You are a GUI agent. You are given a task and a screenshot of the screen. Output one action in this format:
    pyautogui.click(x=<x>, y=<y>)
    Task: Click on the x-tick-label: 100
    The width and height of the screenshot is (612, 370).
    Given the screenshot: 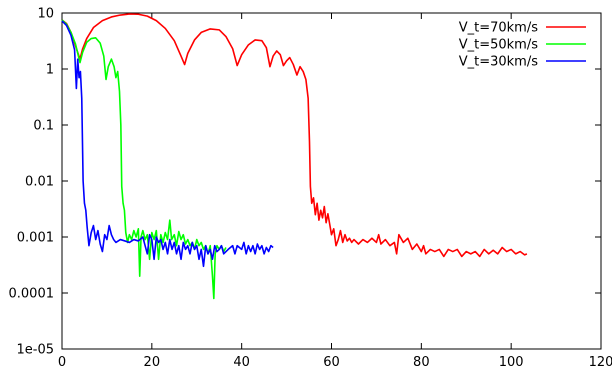 What is the action you would take?
    pyautogui.click(x=511, y=362)
    